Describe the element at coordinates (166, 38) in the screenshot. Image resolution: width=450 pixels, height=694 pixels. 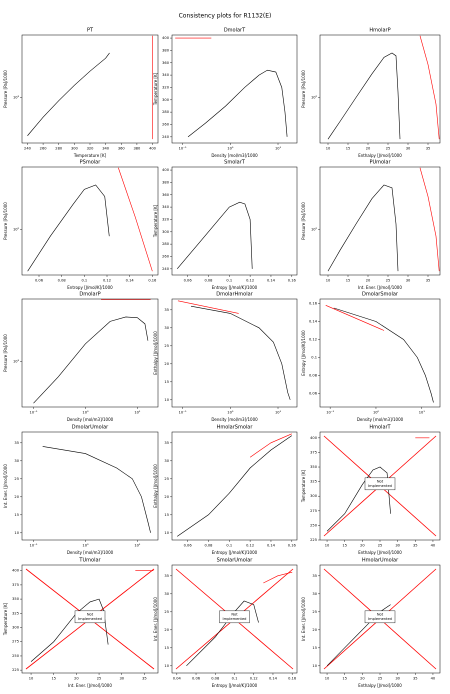
I see `y-tick-label: 400` at that location.